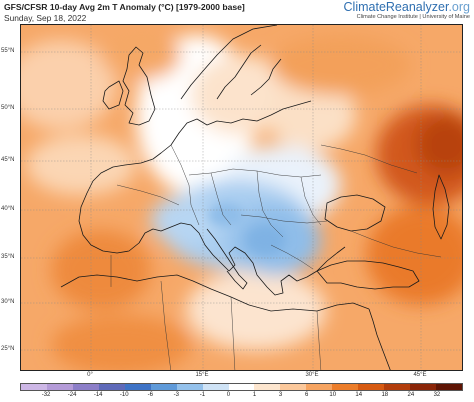 The height and width of the screenshot is (402, 474). What do you see at coordinates (355, 213) in the screenshot?
I see `black-sea-outline` at bounding box center [355, 213].